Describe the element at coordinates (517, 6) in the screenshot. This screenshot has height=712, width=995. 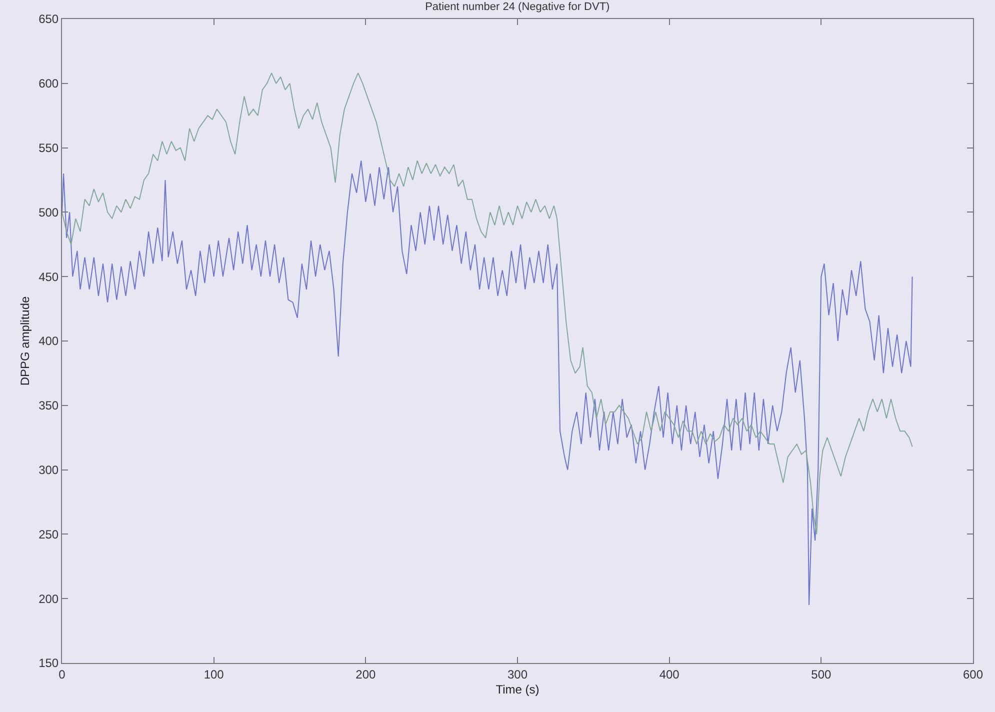
I see `chart-title: Patient number 24 (Negative for DVT)` at that location.